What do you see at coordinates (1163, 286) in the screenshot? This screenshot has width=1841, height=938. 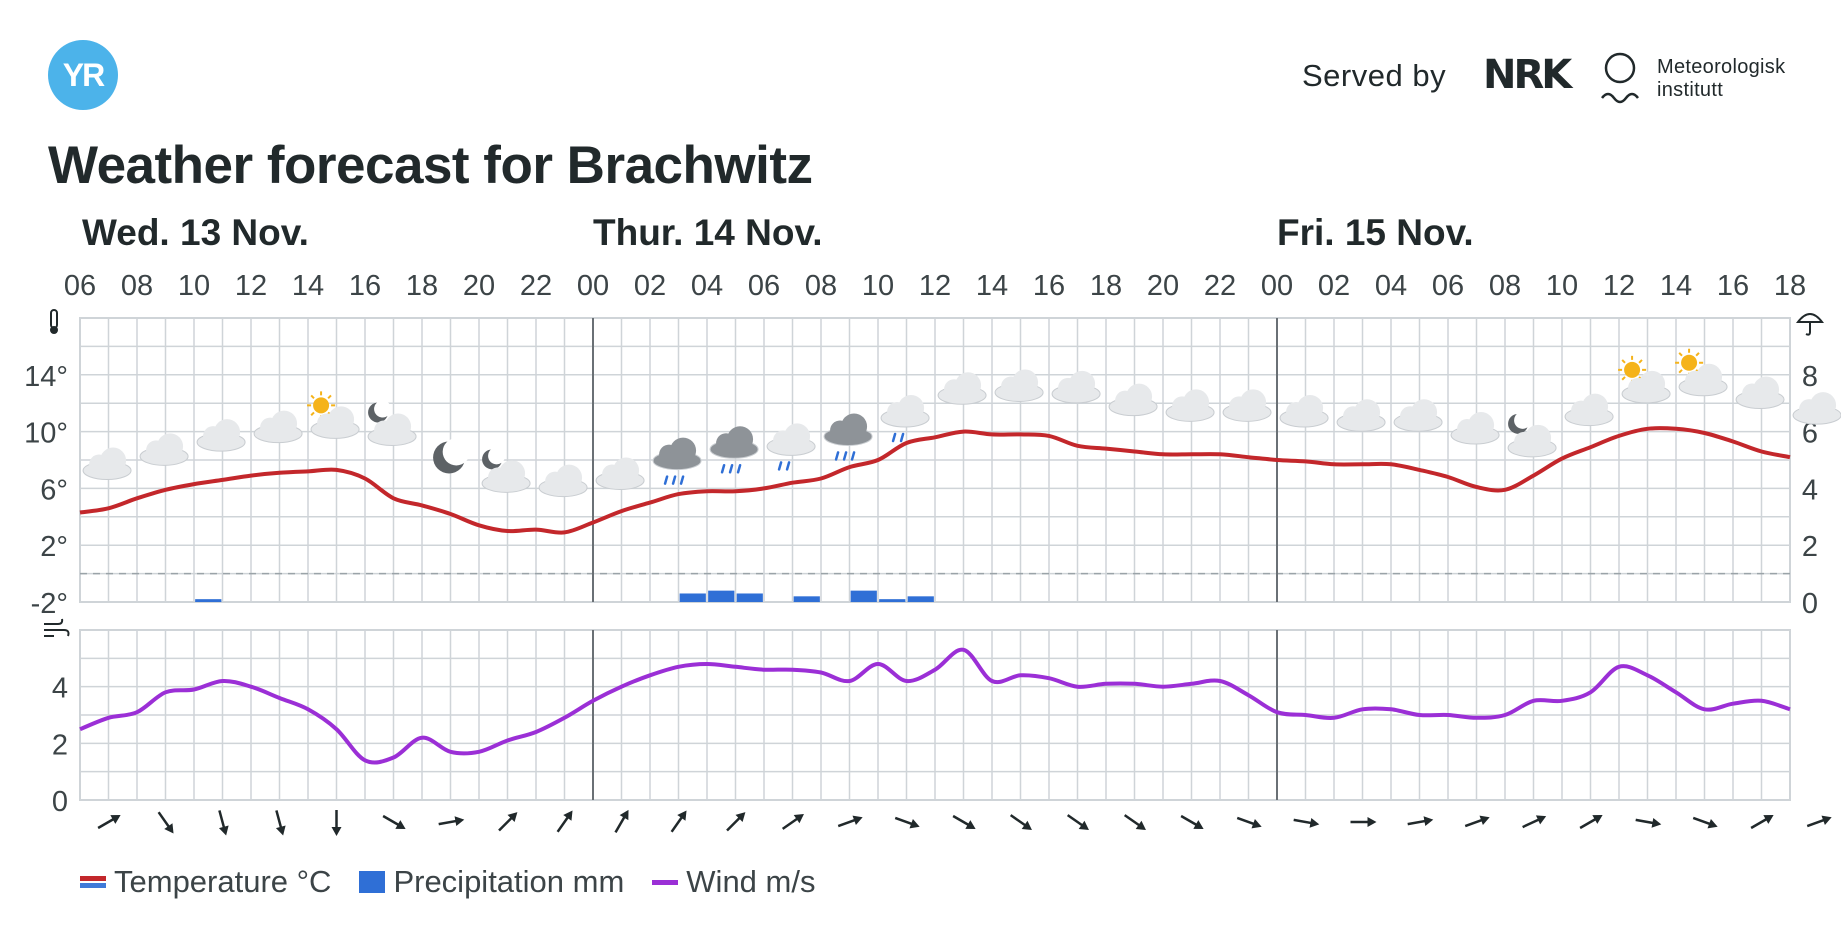 I see `hour-tick-label: 20` at bounding box center [1163, 286].